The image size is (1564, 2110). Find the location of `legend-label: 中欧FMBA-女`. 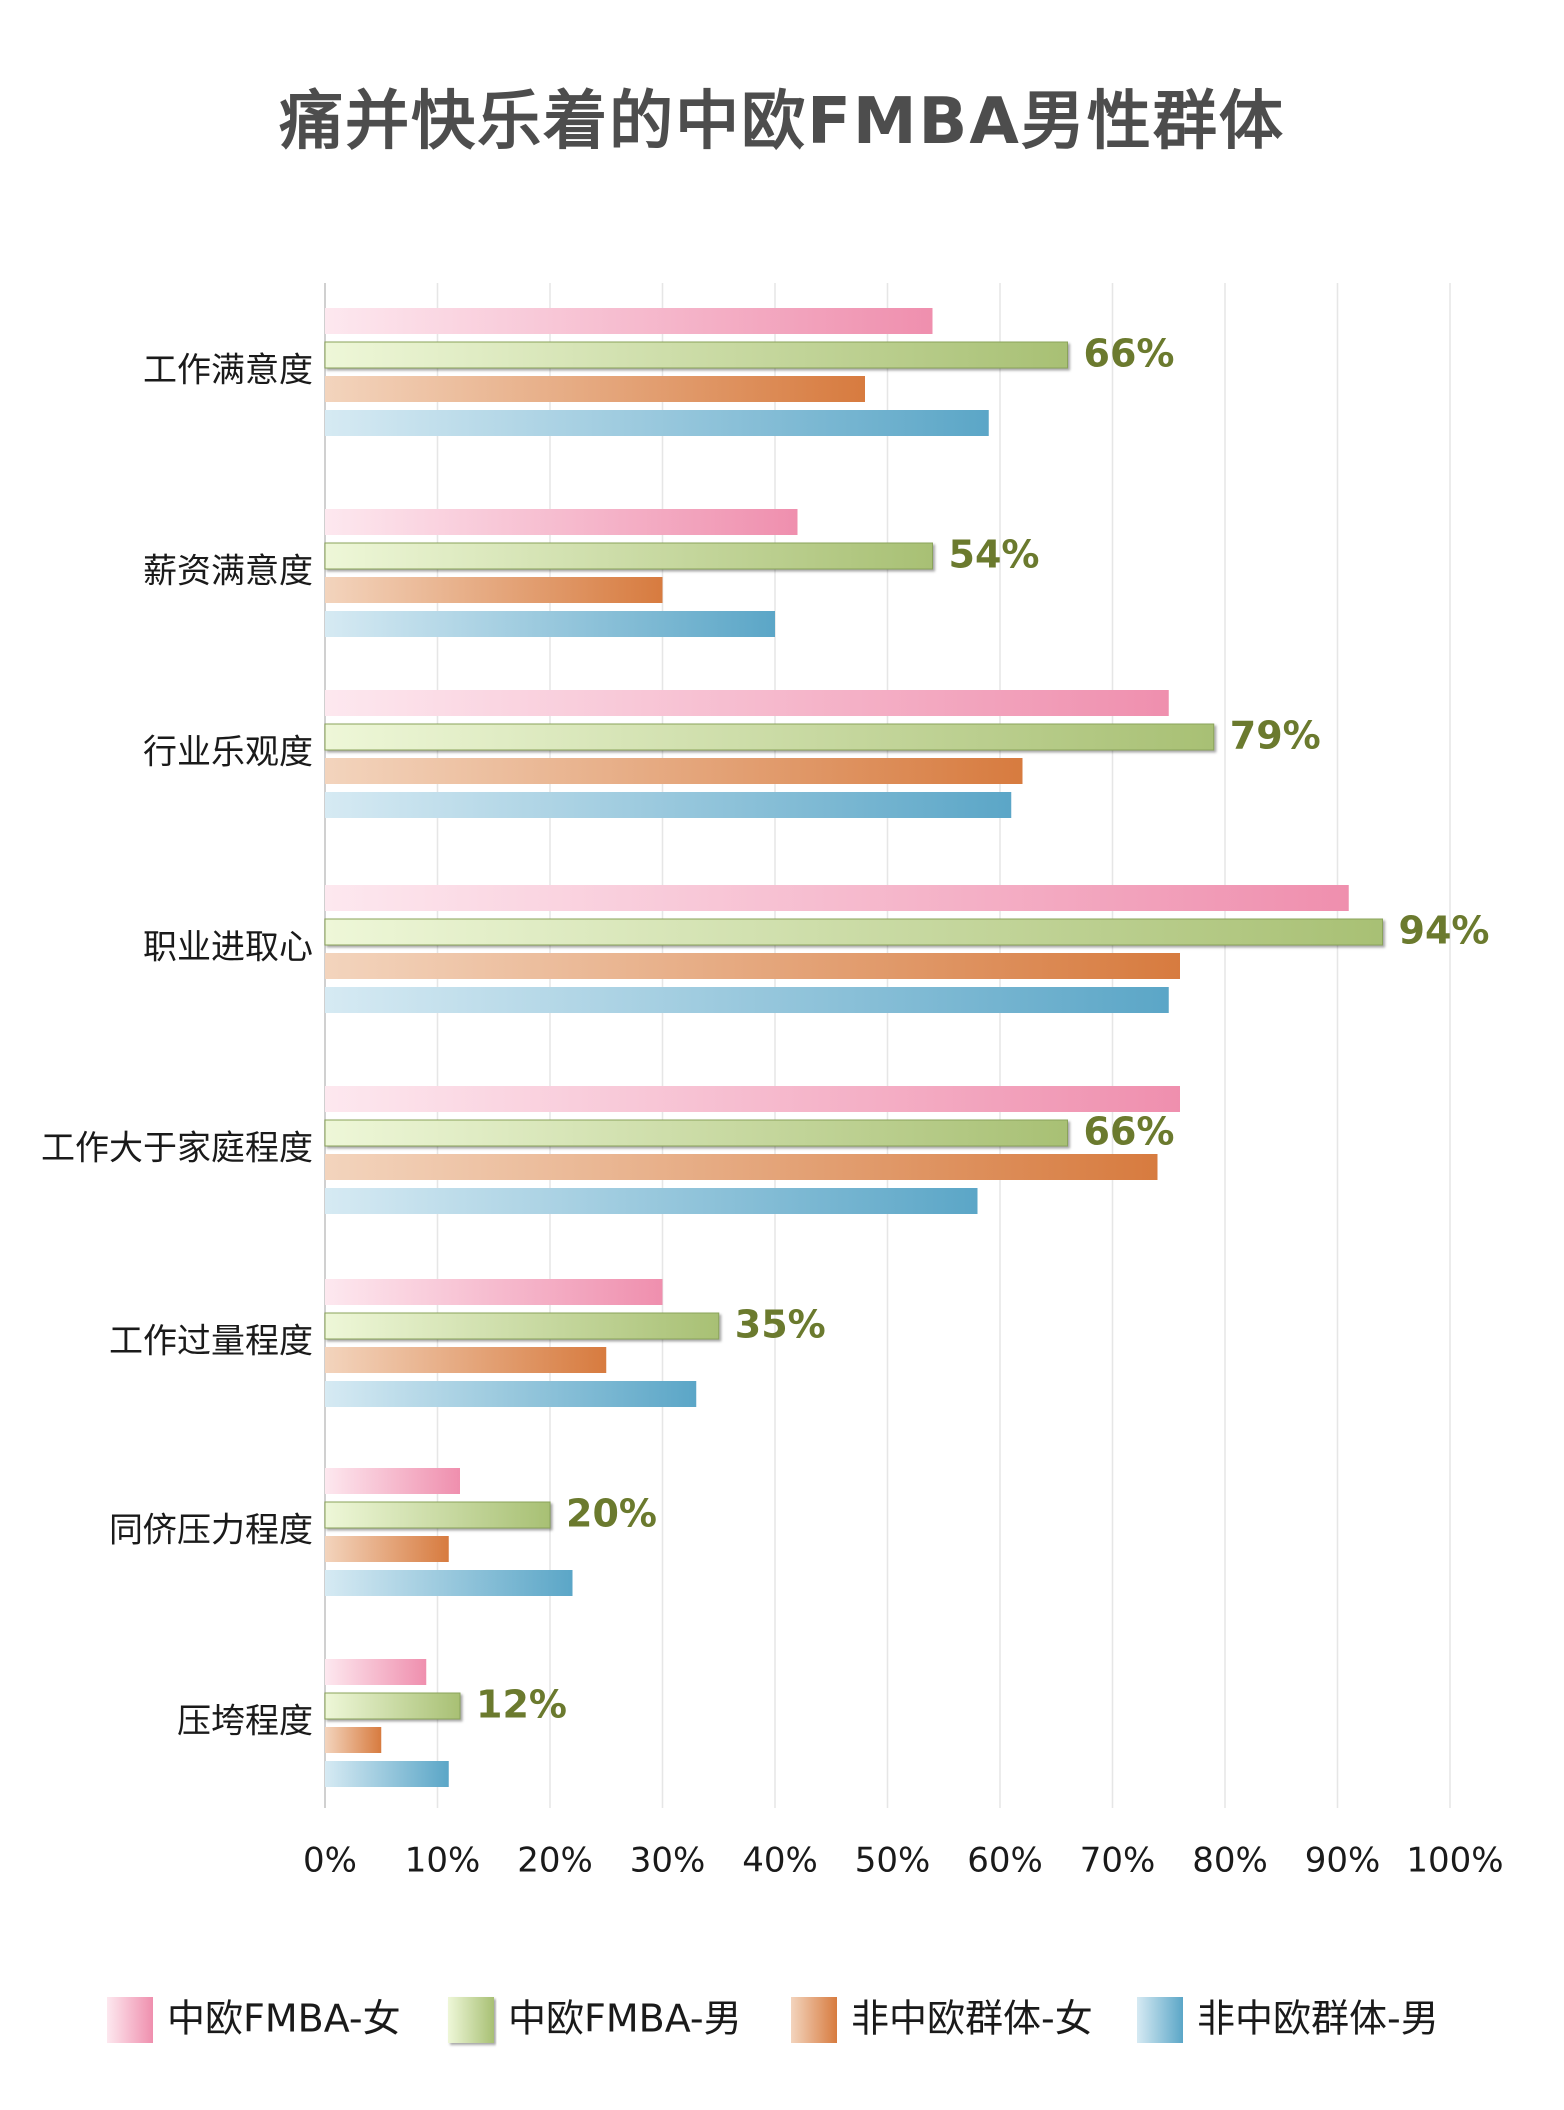

legend-label: 中欧FMBA-女 is located at coordinates (284, 2019).